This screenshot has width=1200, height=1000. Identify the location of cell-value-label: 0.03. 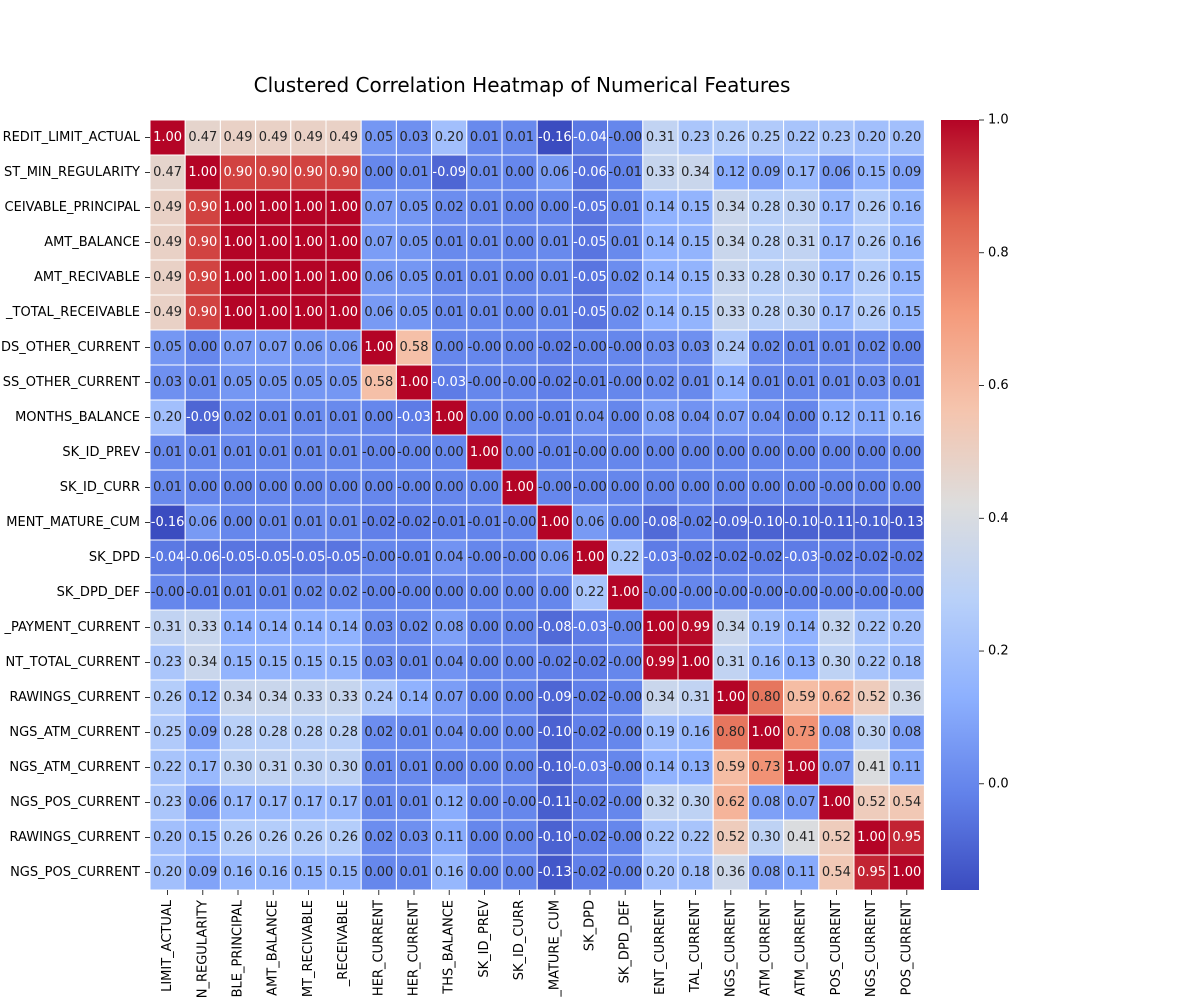
(167, 382).